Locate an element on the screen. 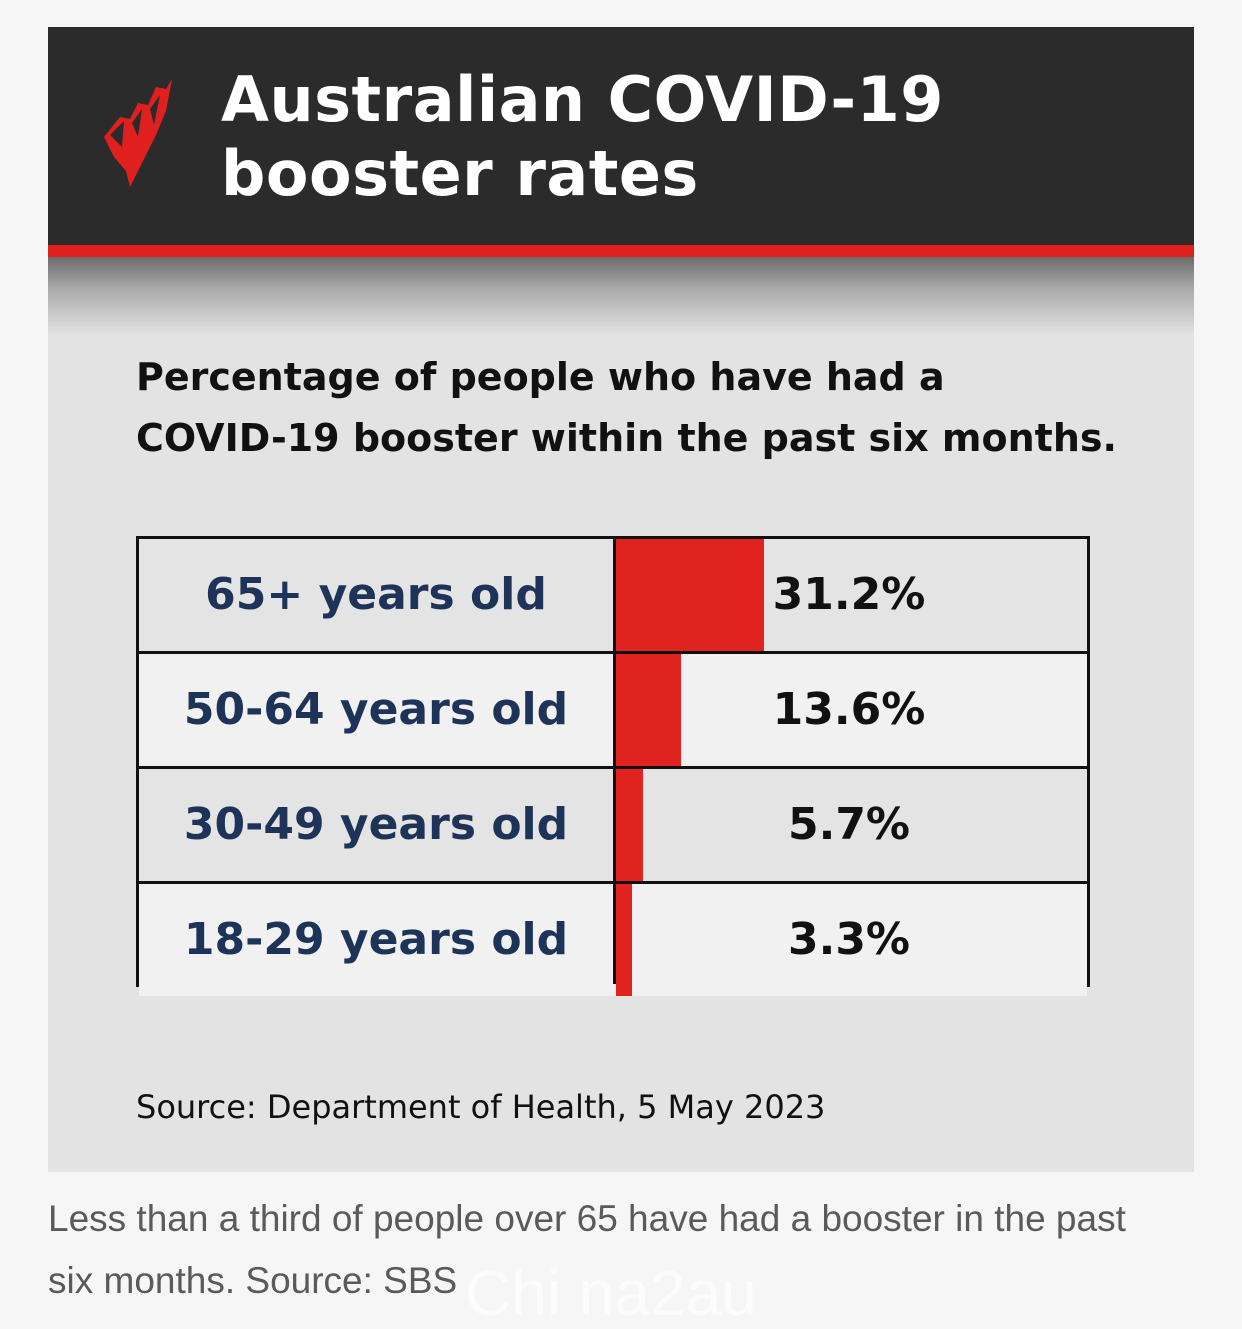 The width and height of the screenshot is (1242, 1329). title-line-2: booster rates is located at coordinates (460, 173).